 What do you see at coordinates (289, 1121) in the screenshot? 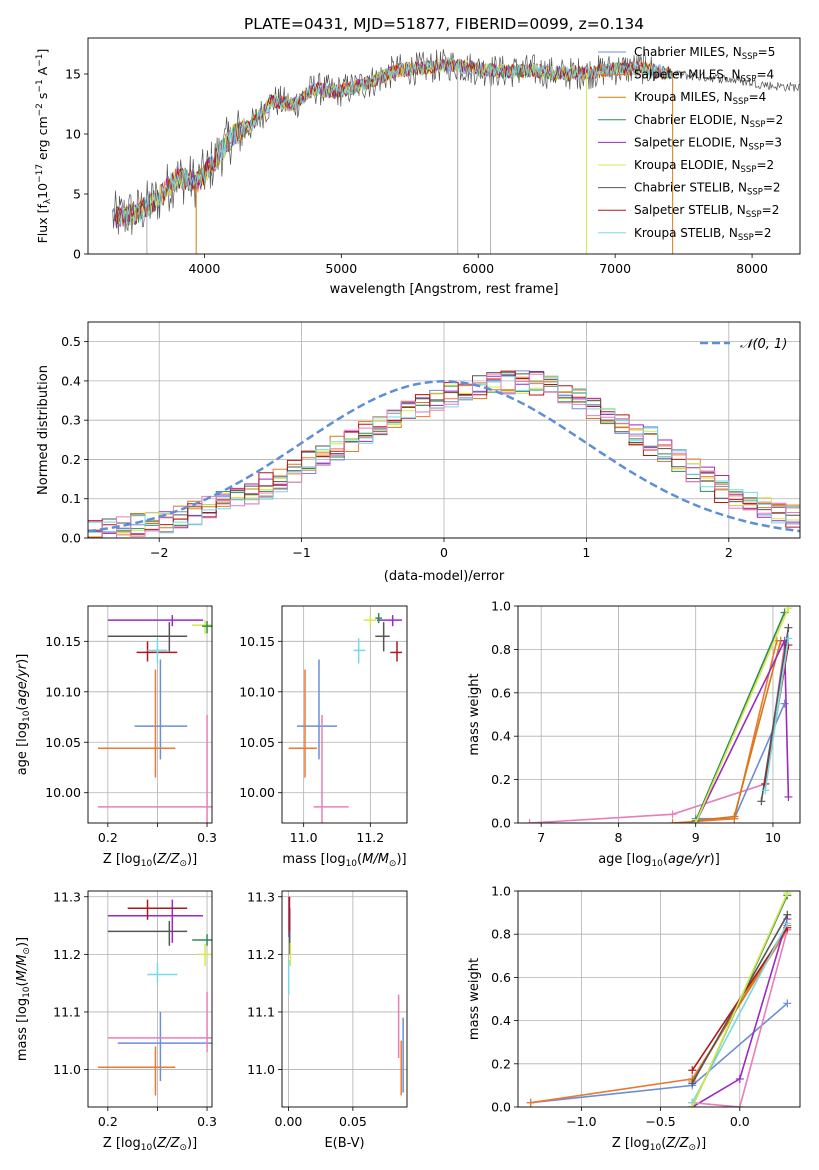
I see `x-tick-label: 0.00` at bounding box center [289, 1121].